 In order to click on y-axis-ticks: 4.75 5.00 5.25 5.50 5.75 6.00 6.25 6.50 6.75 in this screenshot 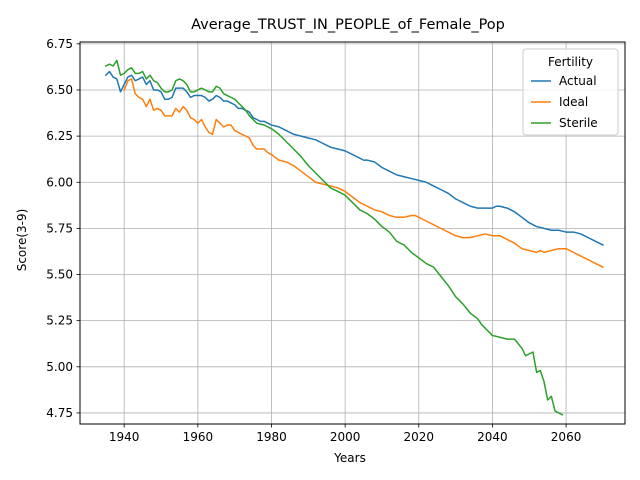, I will do `click(63, 228)`.